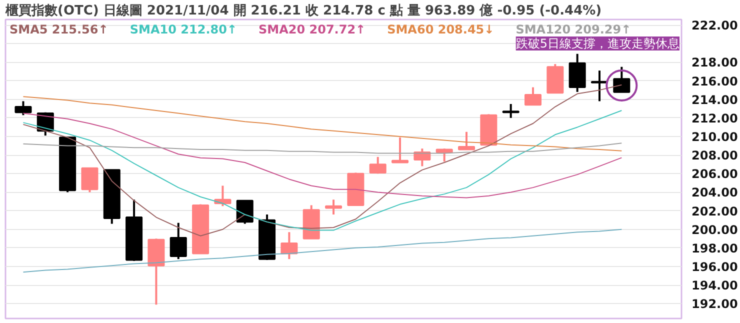 This screenshot has height=323, width=740. What do you see at coordinates (715, 304) in the screenshot?
I see `y-tick-label: 192.00` at bounding box center [715, 304].